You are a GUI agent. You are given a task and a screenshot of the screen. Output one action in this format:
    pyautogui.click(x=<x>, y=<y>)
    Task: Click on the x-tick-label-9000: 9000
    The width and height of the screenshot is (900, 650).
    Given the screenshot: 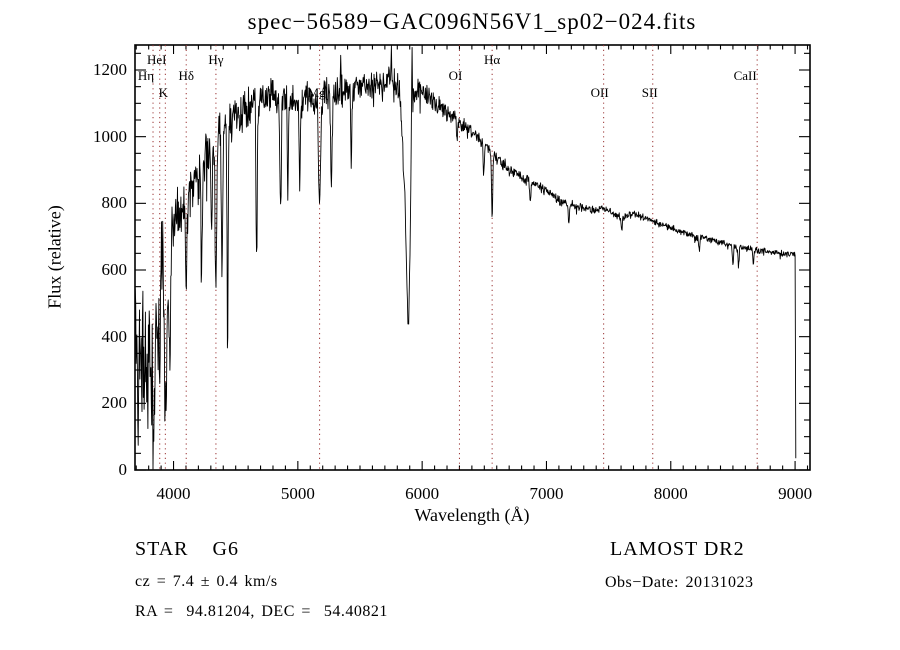 What is the action you would take?
    pyautogui.click(x=795, y=493)
    